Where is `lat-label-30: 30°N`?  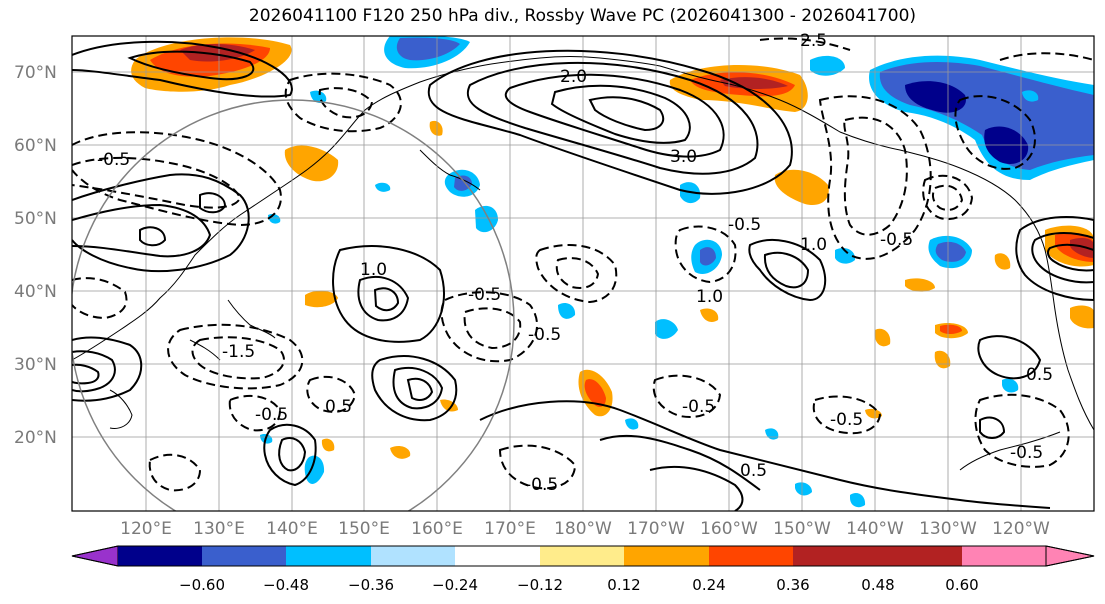
lat-label-30: 30°N is located at coordinates (35, 365).